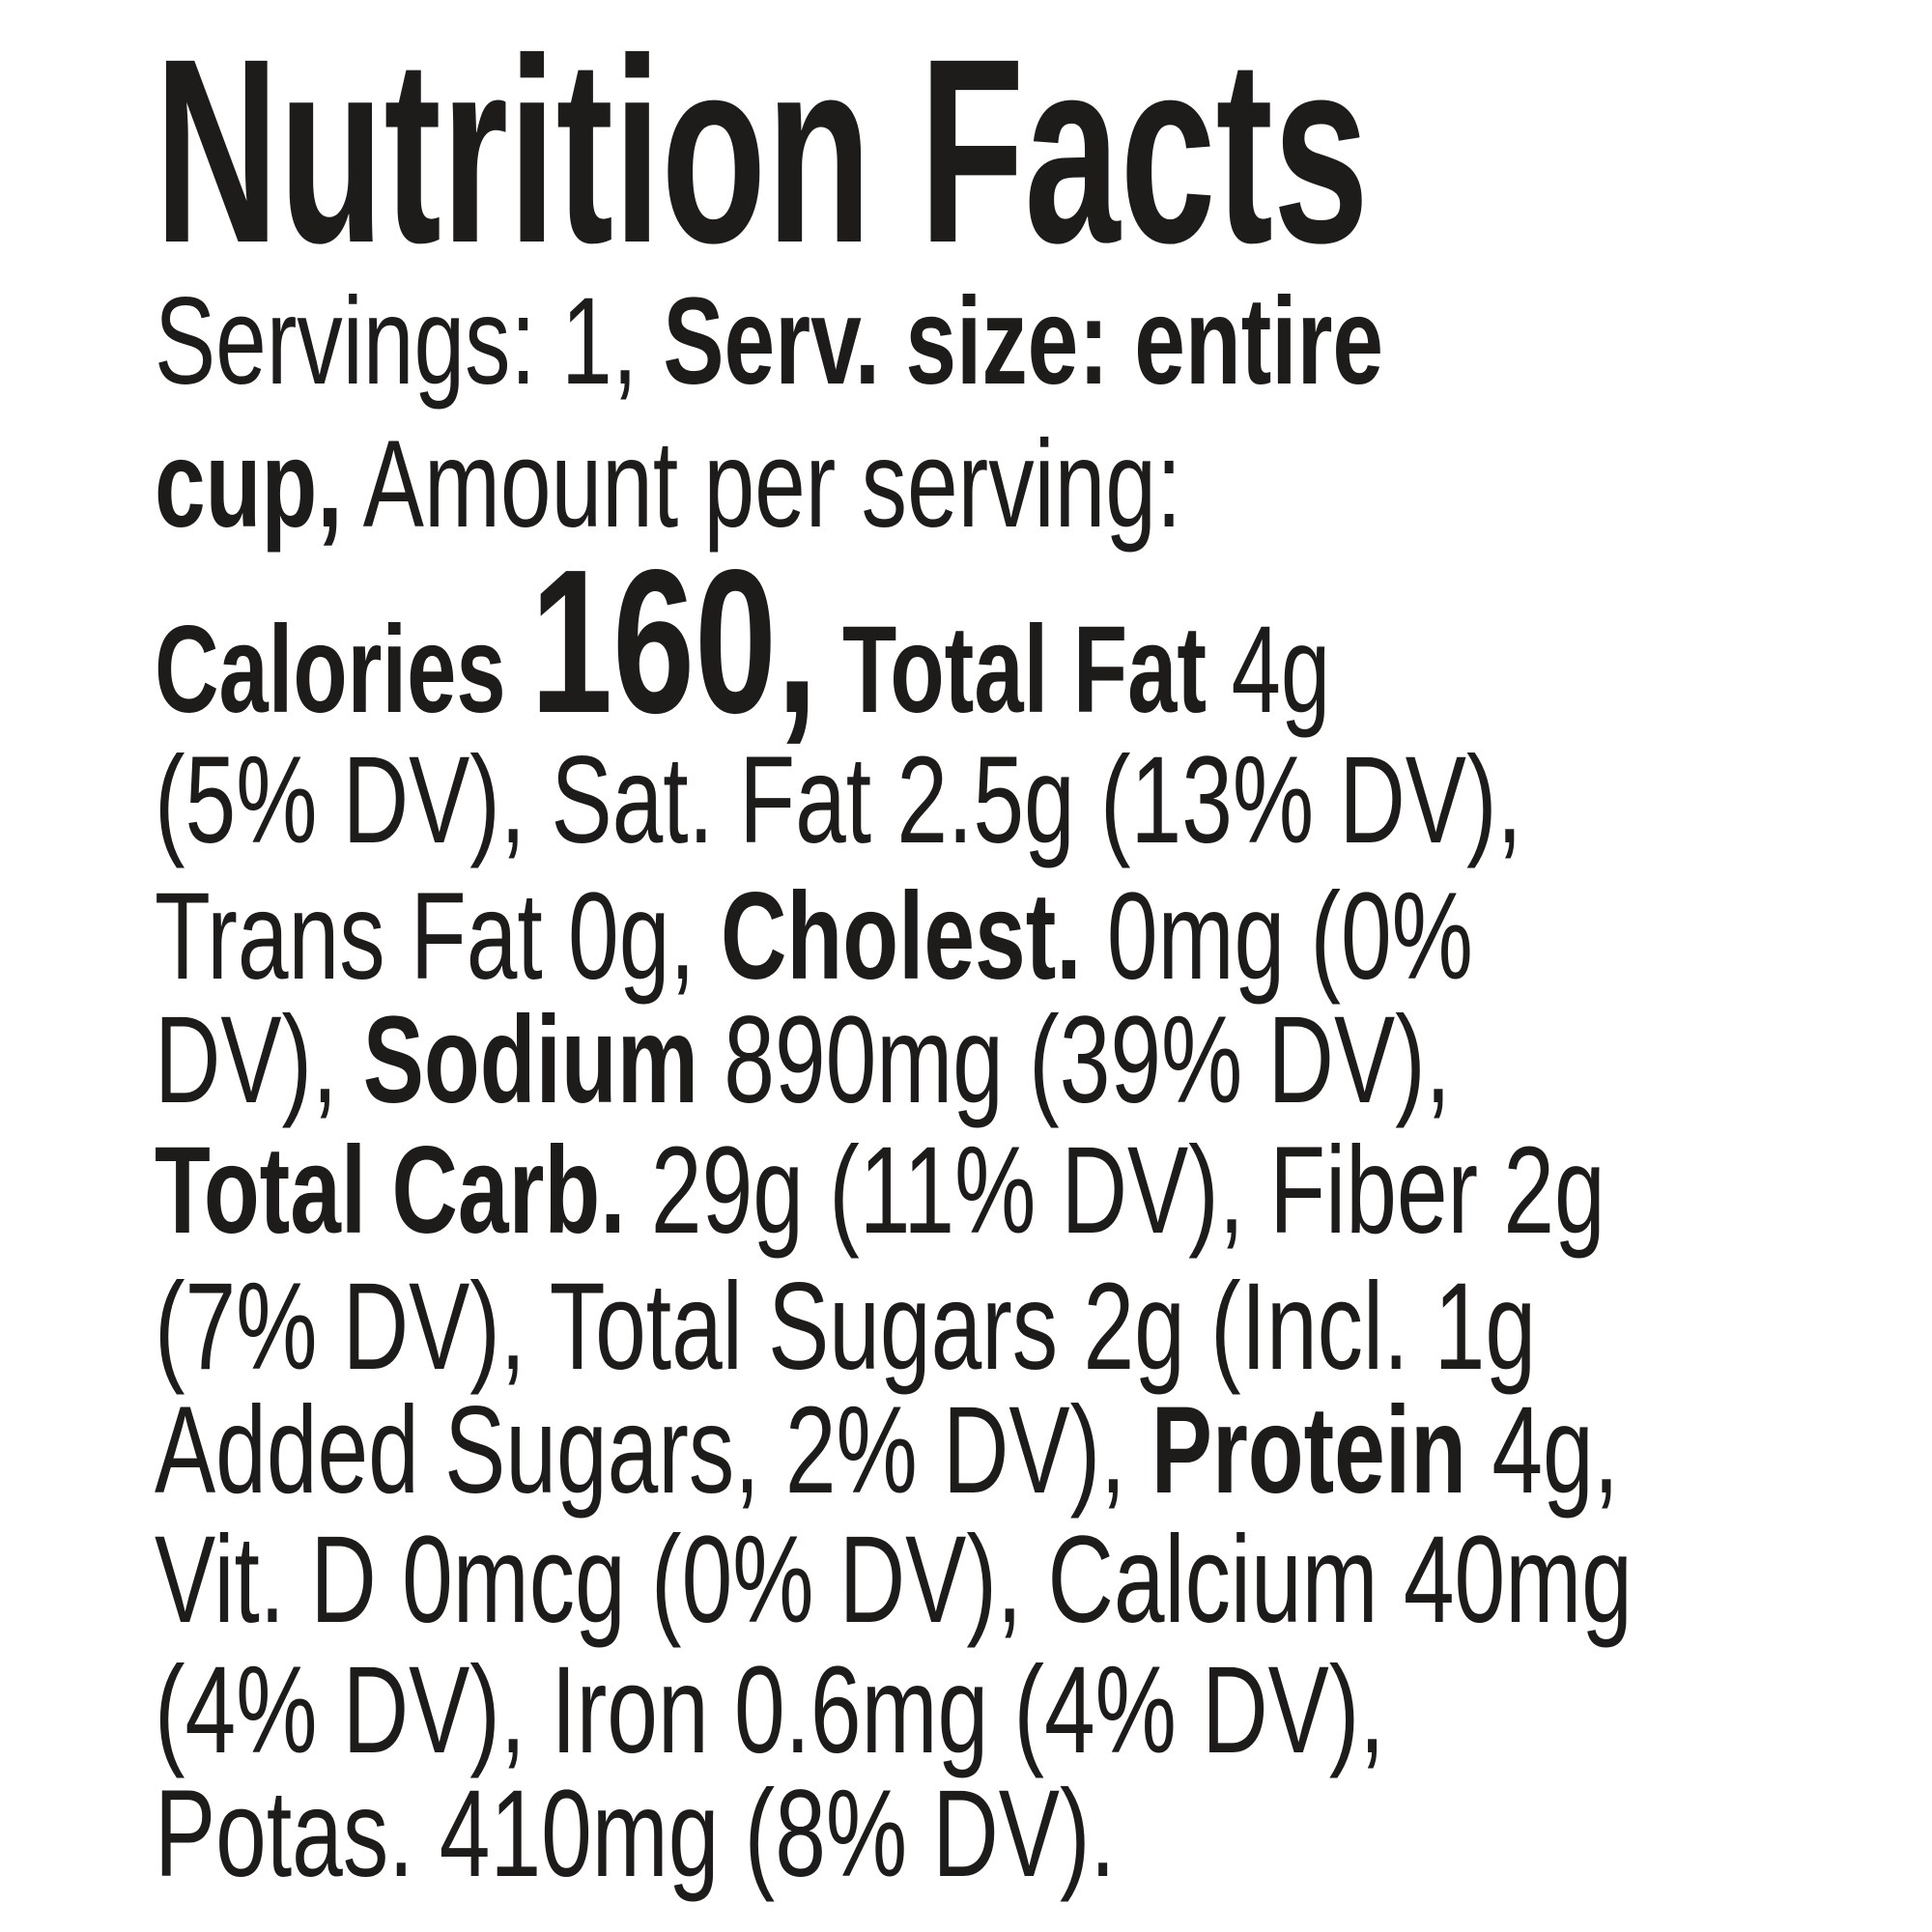  I want to click on line: Servings: 1, Serv. size: entire, so click(769, 340).